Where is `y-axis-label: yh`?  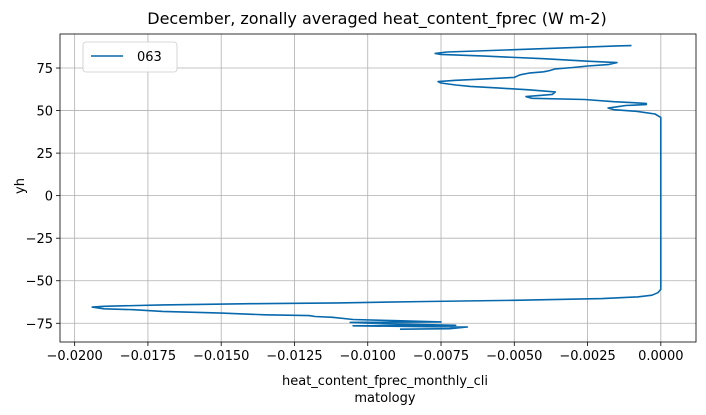
y-axis-label: yh is located at coordinates (20, 186).